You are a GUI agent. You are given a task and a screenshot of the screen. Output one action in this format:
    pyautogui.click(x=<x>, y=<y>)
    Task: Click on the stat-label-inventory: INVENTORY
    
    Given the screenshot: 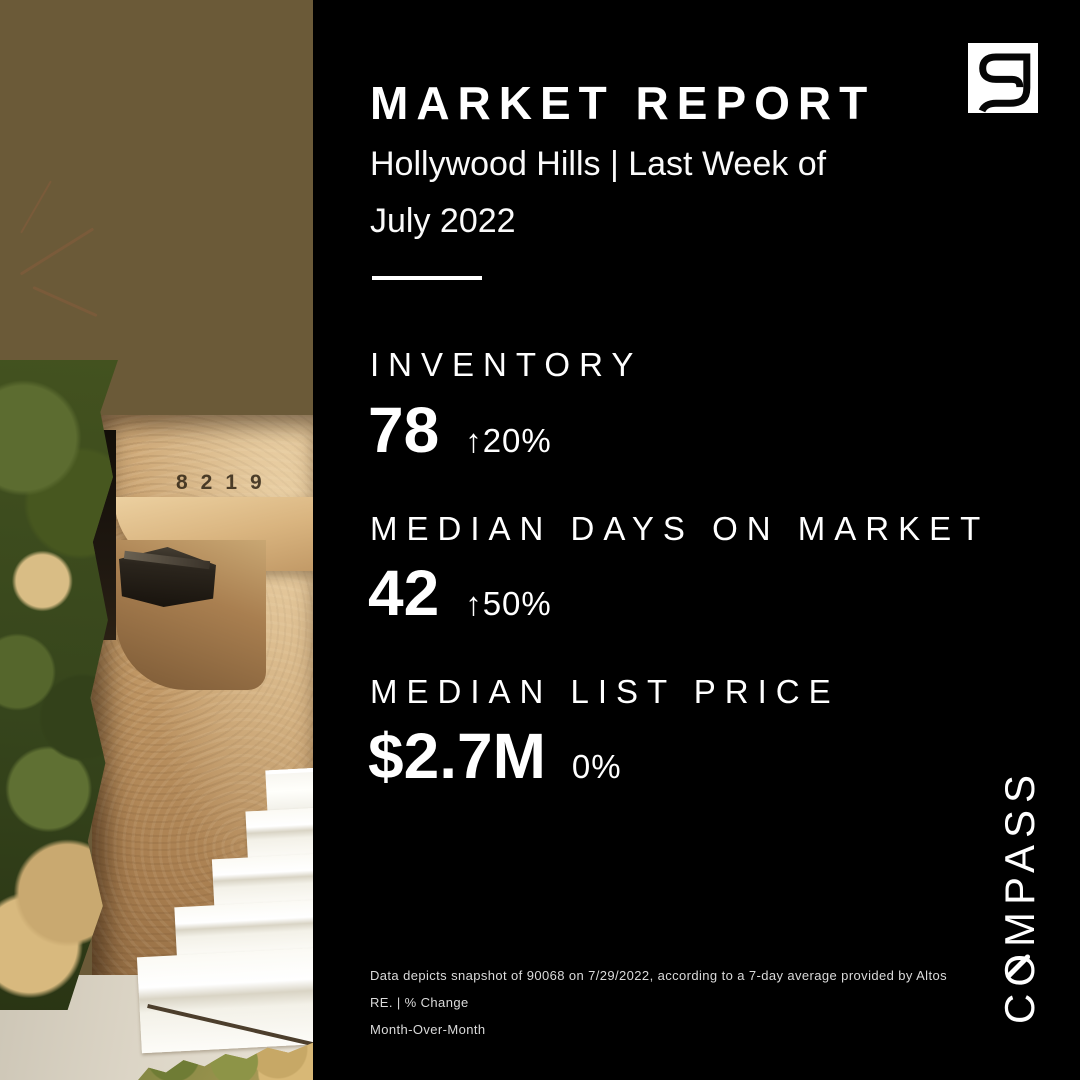 What is the action you would take?
    pyautogui.click(x=506, y=364)
    